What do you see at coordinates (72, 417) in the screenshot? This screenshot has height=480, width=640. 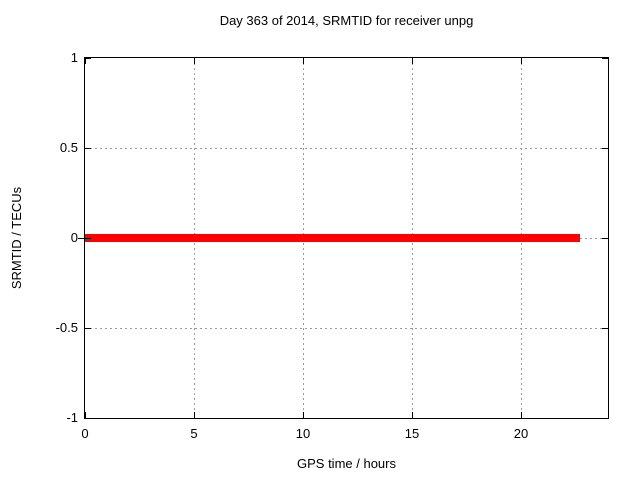 I see `y-tick-label: -1` at bounding box center [72, 417].